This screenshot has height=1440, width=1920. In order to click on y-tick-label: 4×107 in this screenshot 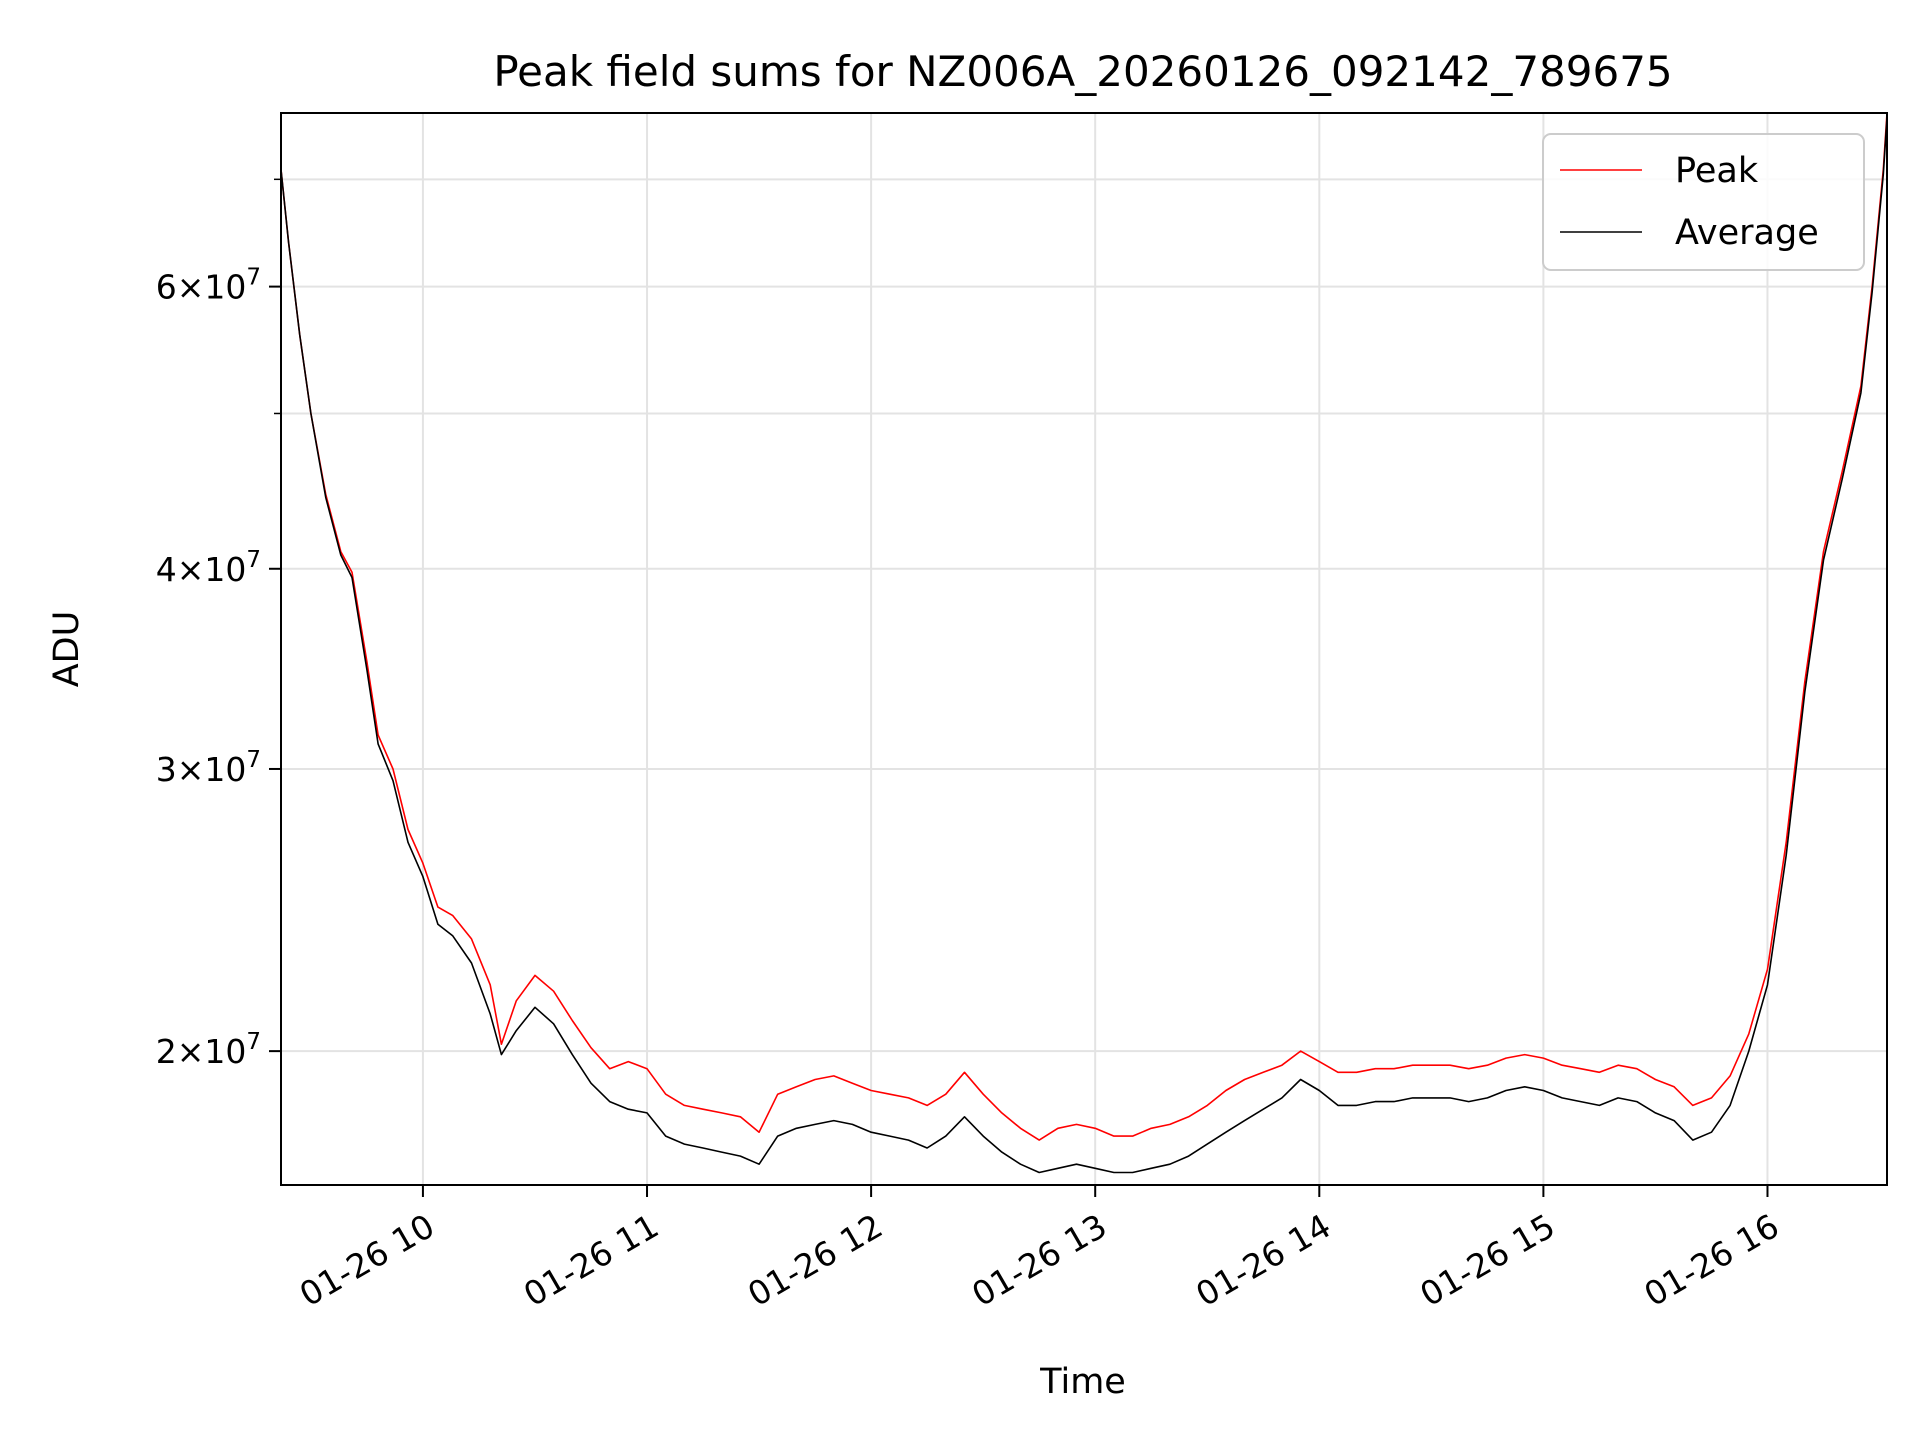, I will do `click(208, 568)`.